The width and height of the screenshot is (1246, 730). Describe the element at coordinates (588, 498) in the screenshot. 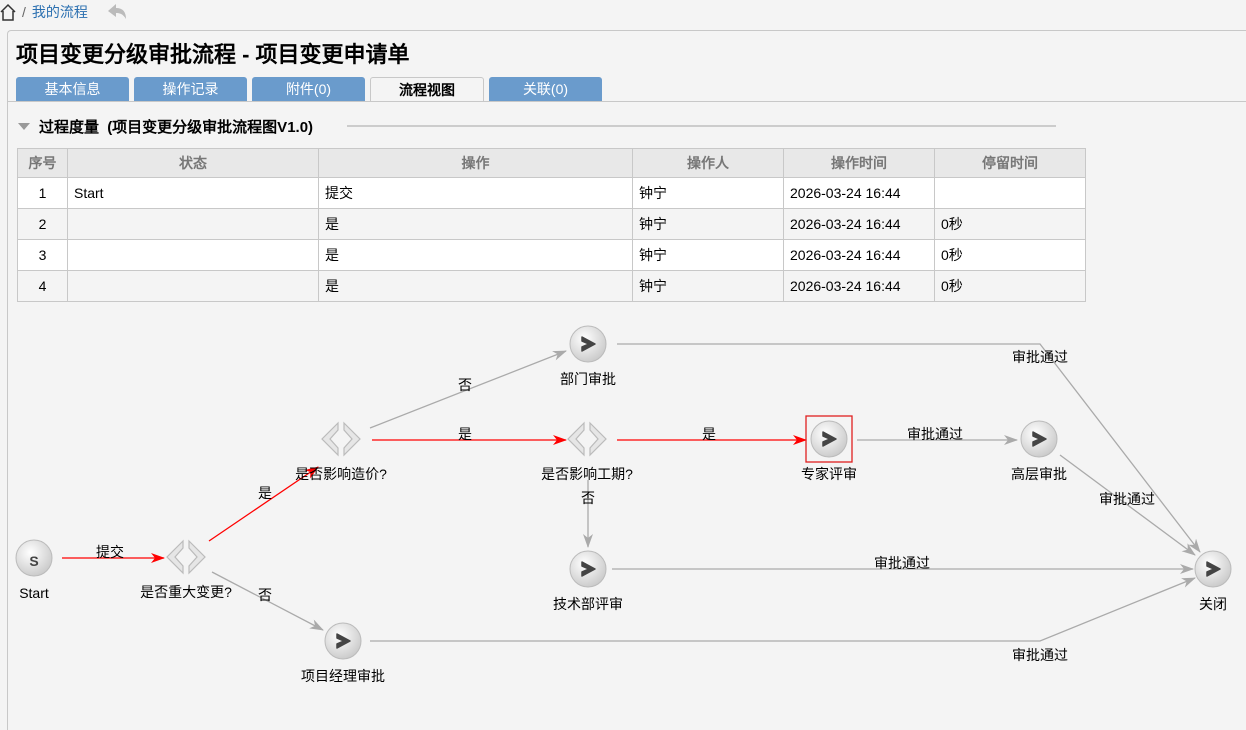

I see `edge-label-d3-no: 否` at that location.